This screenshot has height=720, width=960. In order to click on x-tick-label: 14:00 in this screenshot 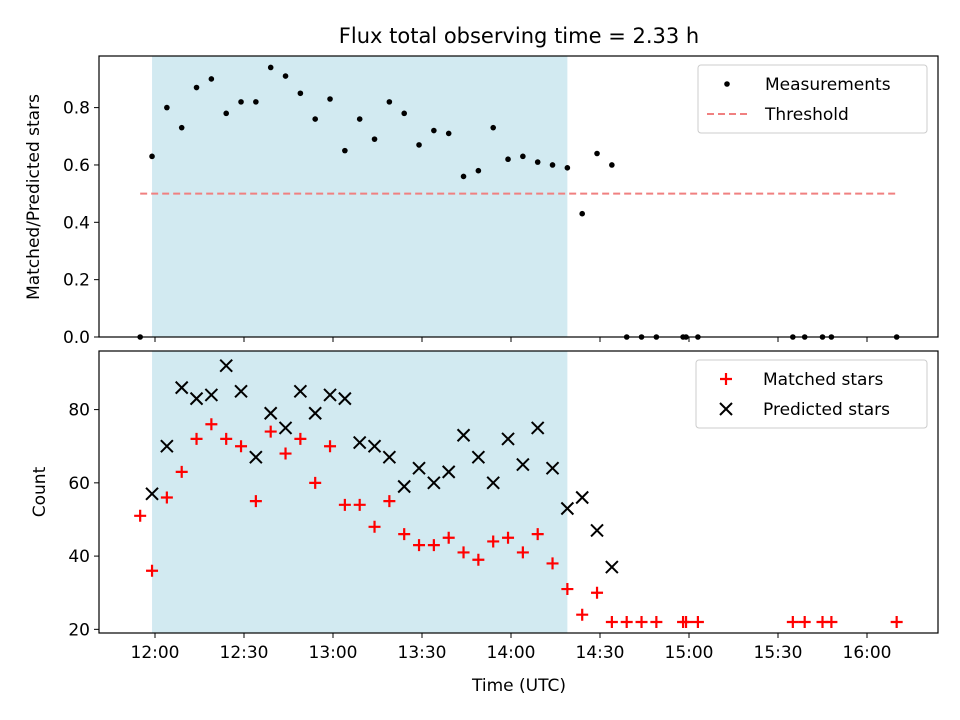, I will do `click(511, 653)`.